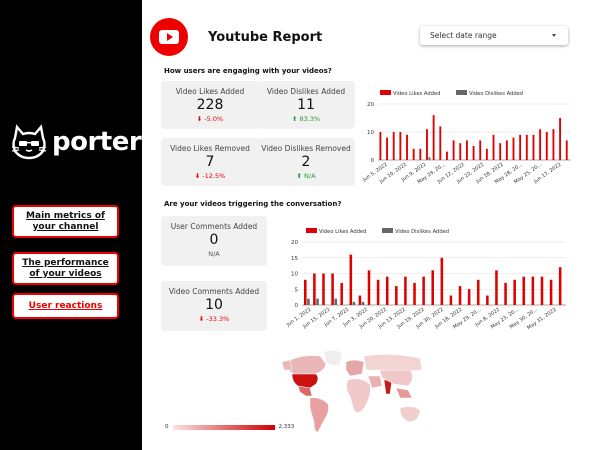 This screenshot has height=450, width=600. I want to click on logo-text: porter, so click(97, 142).